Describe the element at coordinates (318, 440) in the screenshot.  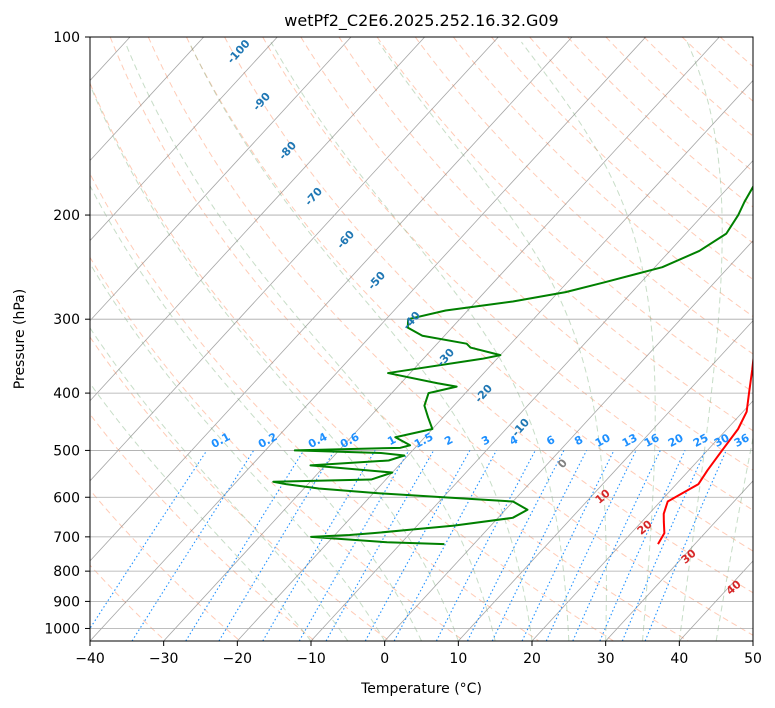
I see `mixing-ratio-label: 0.4` at that location.